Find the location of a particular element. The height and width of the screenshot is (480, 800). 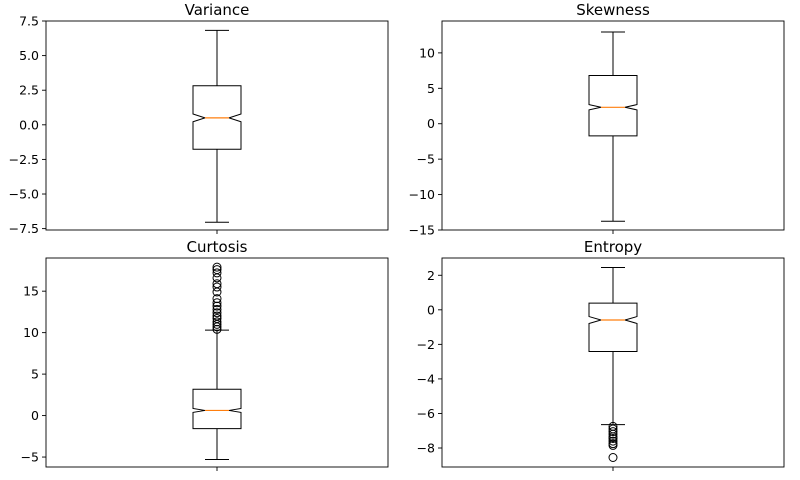

y-tick-label: 7.5 is located at coordinates (29, 21).